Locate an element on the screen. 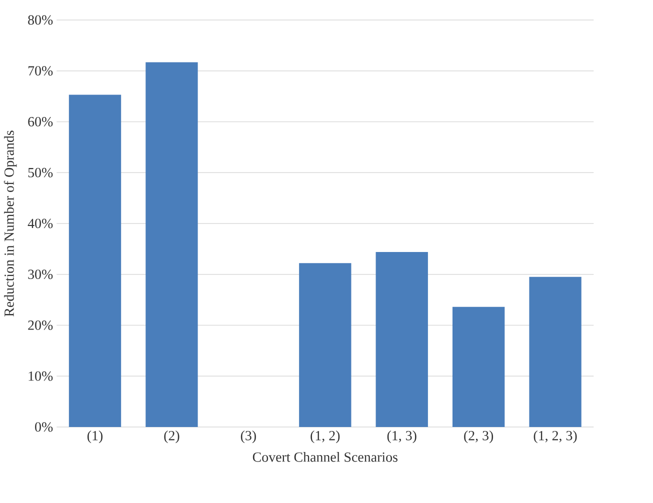  y-tick-label: 10% is located at coordinates (40, 376).